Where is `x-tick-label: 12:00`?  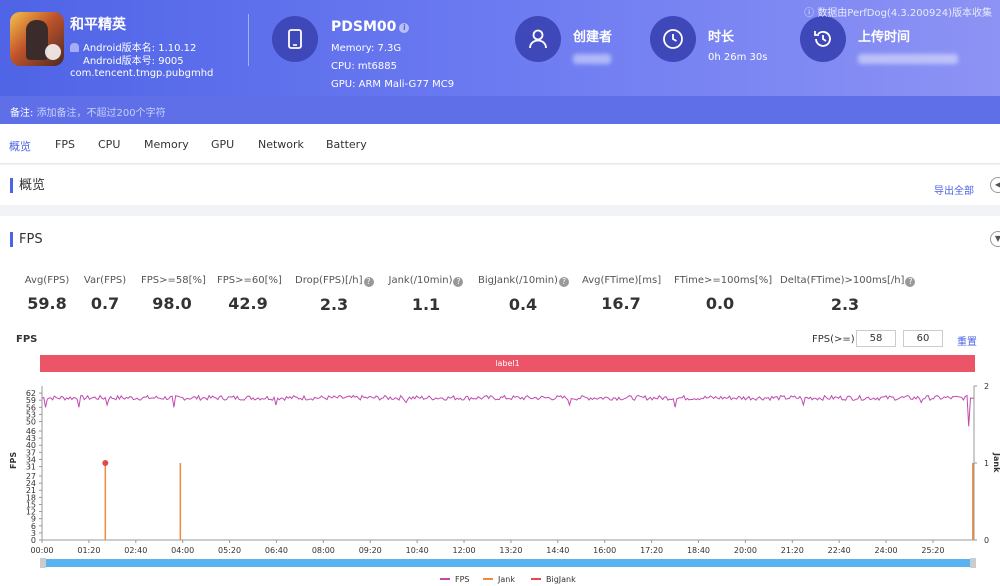 x-tick-label: 12:00 is located at coordinates (464, 550).